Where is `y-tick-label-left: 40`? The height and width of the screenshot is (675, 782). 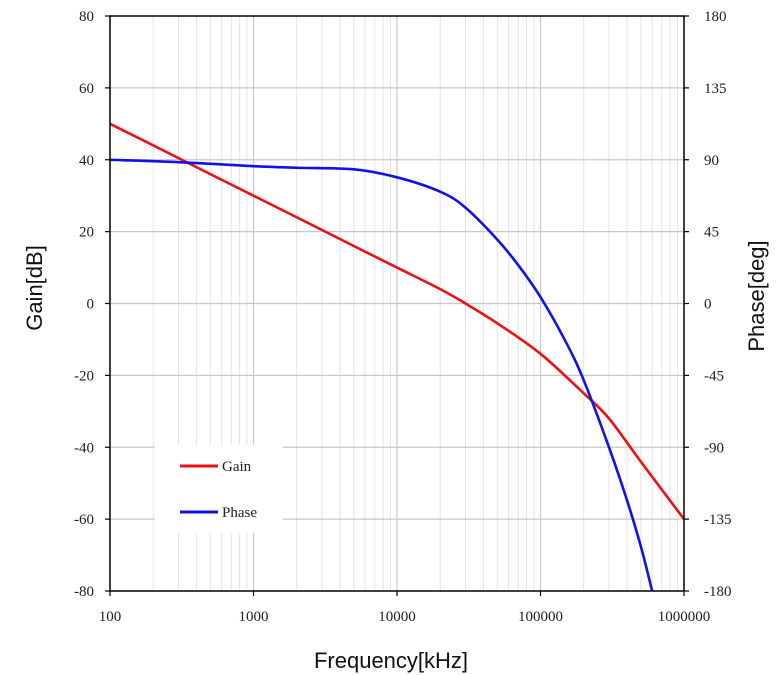 y-tick-label-left: 40 is located at coordinates (86, 161).